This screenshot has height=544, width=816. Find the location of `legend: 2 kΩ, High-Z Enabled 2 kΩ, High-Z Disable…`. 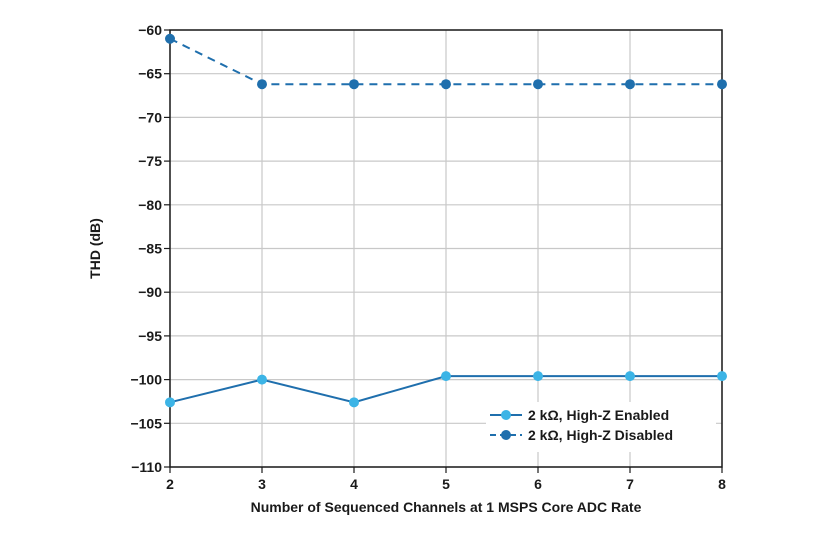

legend: 2 kΩ, High-Z Enabled 2 kΩ, High-Z Disable… is located at coordinates (601, 427).